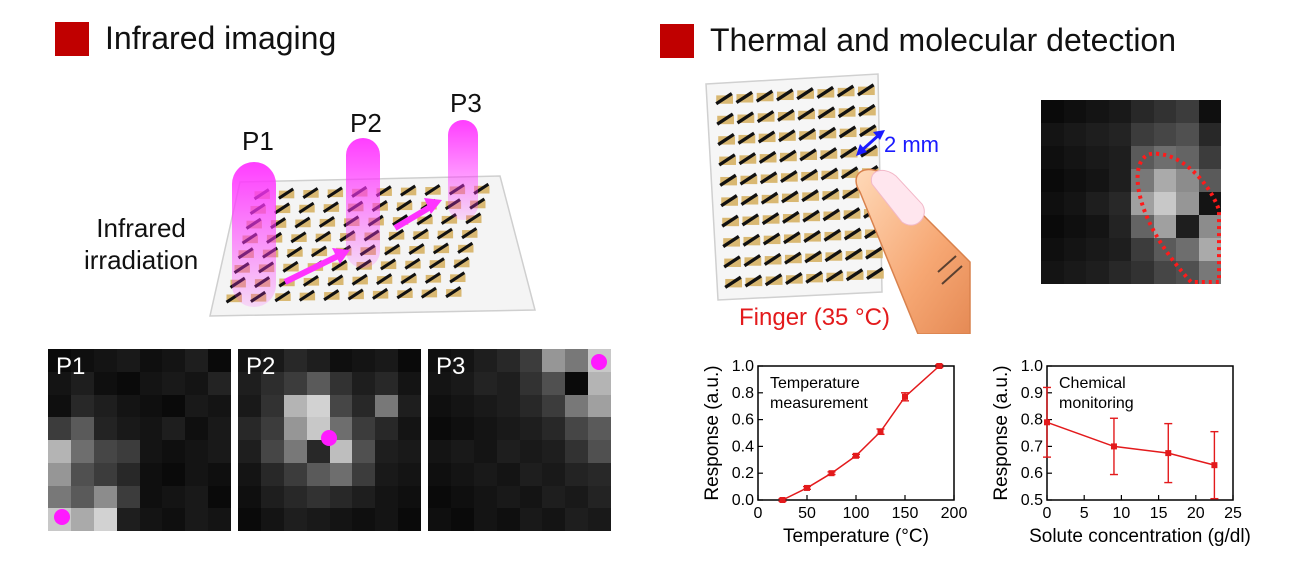 The width and height of the screenshot is (1301, 568). Describe the element at coordinates (1032, 473) in the screenshot. I see `y-tick-label: 0.6` at that location.